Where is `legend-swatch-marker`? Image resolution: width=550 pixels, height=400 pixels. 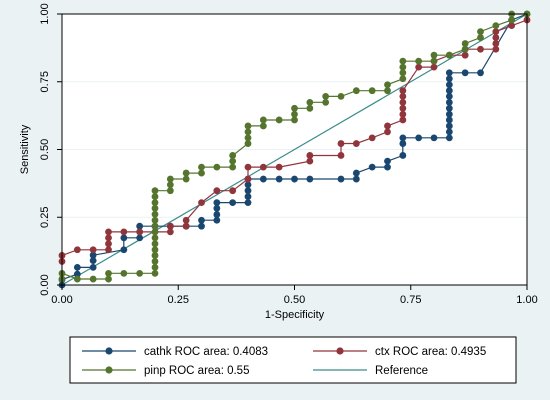
legend-swatch-marker is located at coordinates (109, 370).